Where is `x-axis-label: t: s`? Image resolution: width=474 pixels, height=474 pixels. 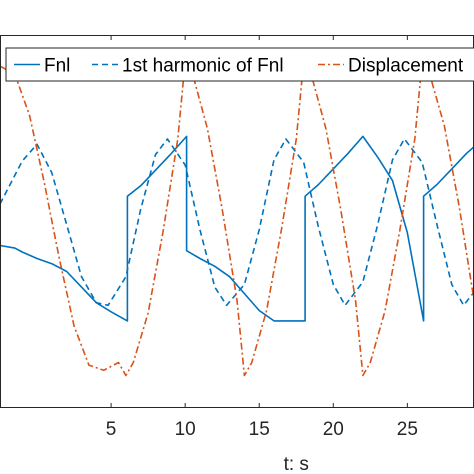
x-axis-label: t: s is located at coordinates (296, 464).